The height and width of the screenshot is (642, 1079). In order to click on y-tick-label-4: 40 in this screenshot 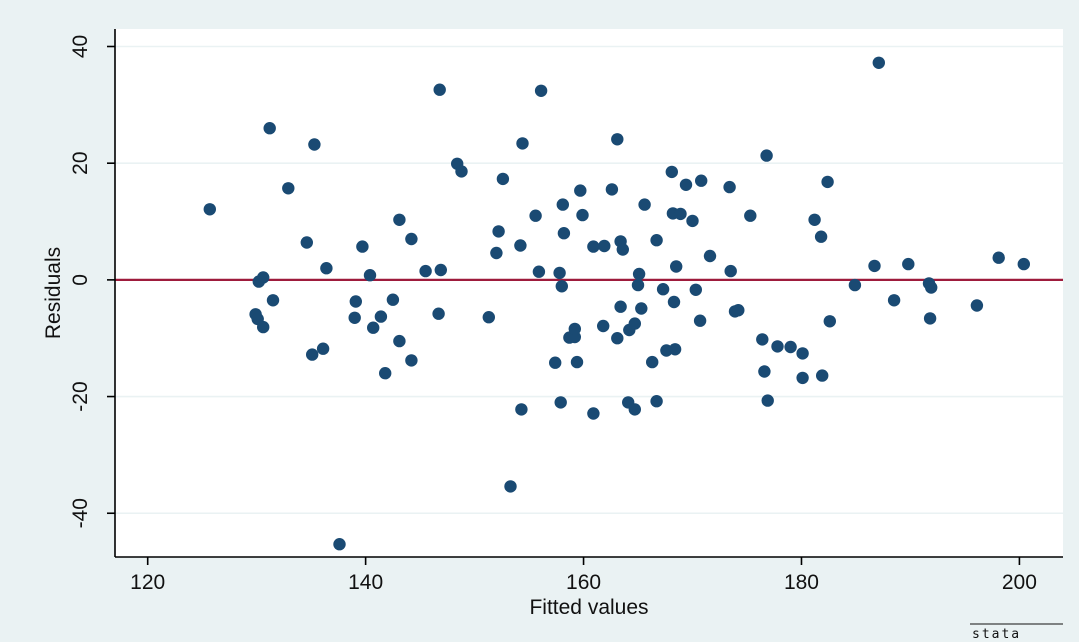, I will do `click(80, 46)`.